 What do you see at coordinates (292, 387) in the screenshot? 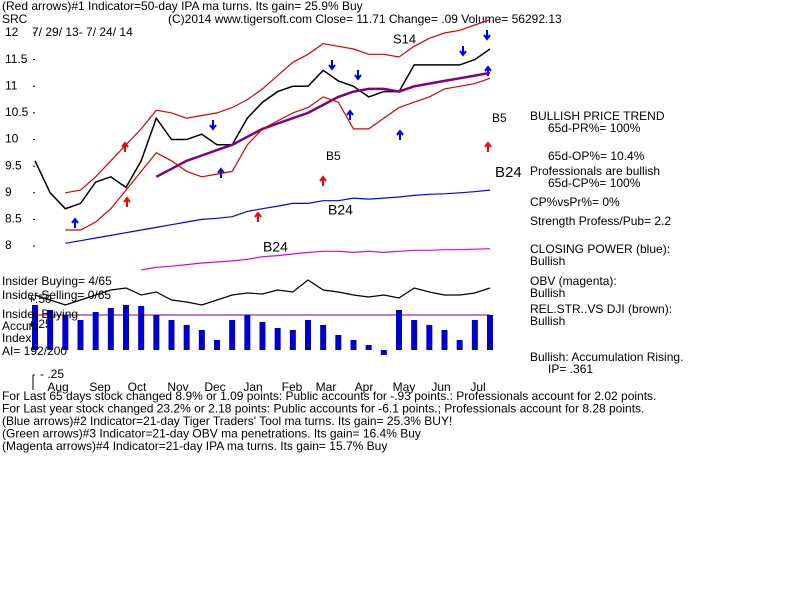
I see `x-tick-label: Feb` at bounding box center [292, 387].